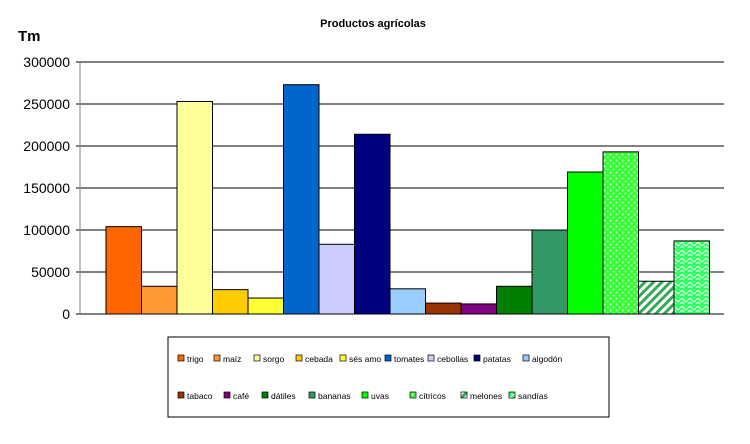  What do you see at coordinates (549, 272) in the screenshot?
I see `bar-bananas` at bounding box center [549, 272].